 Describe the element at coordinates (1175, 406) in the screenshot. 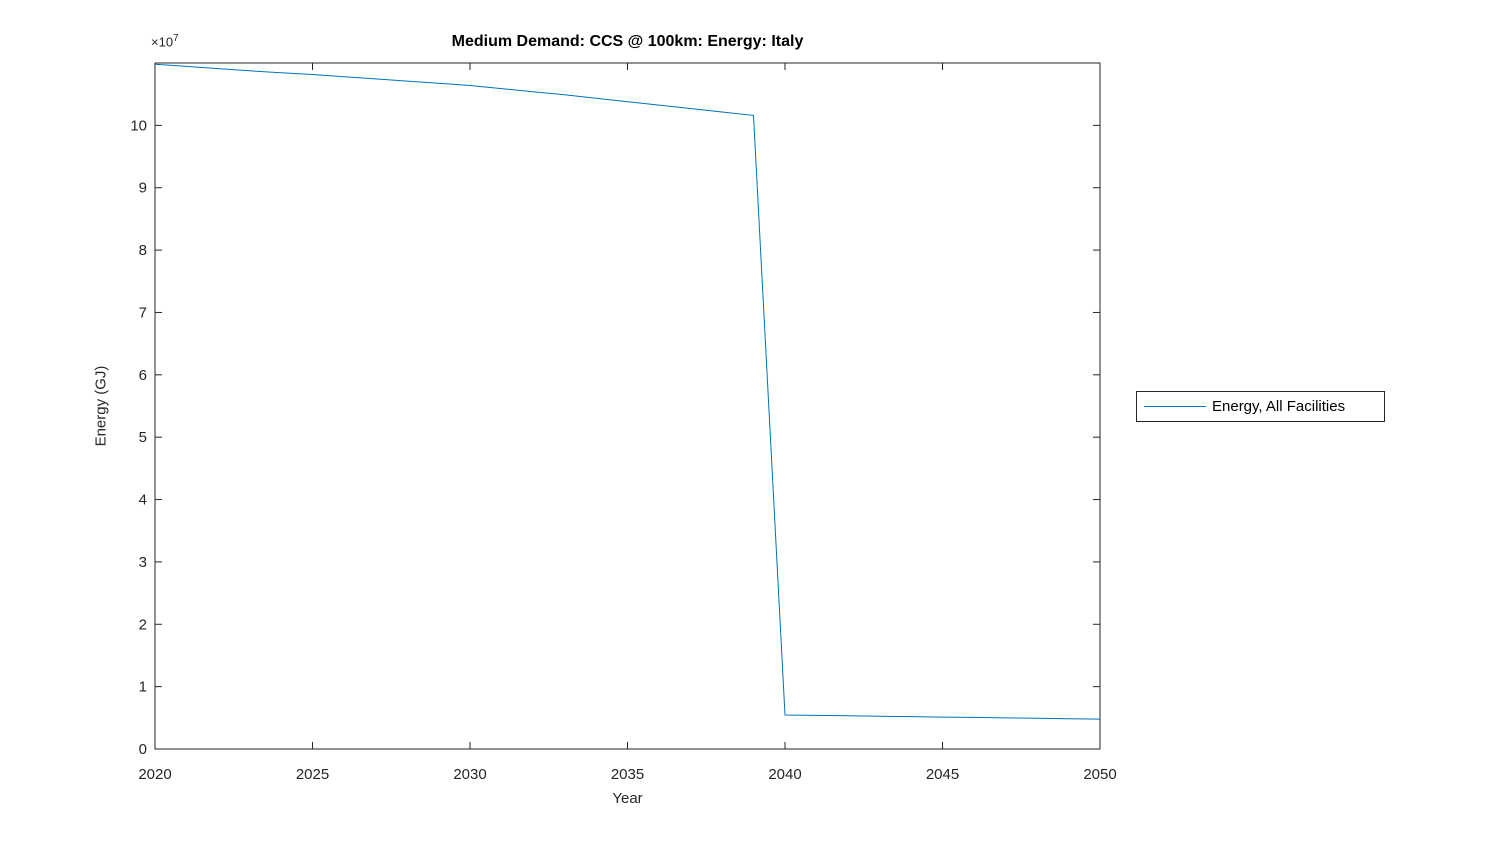

I see `legend-line-sample` at that location.